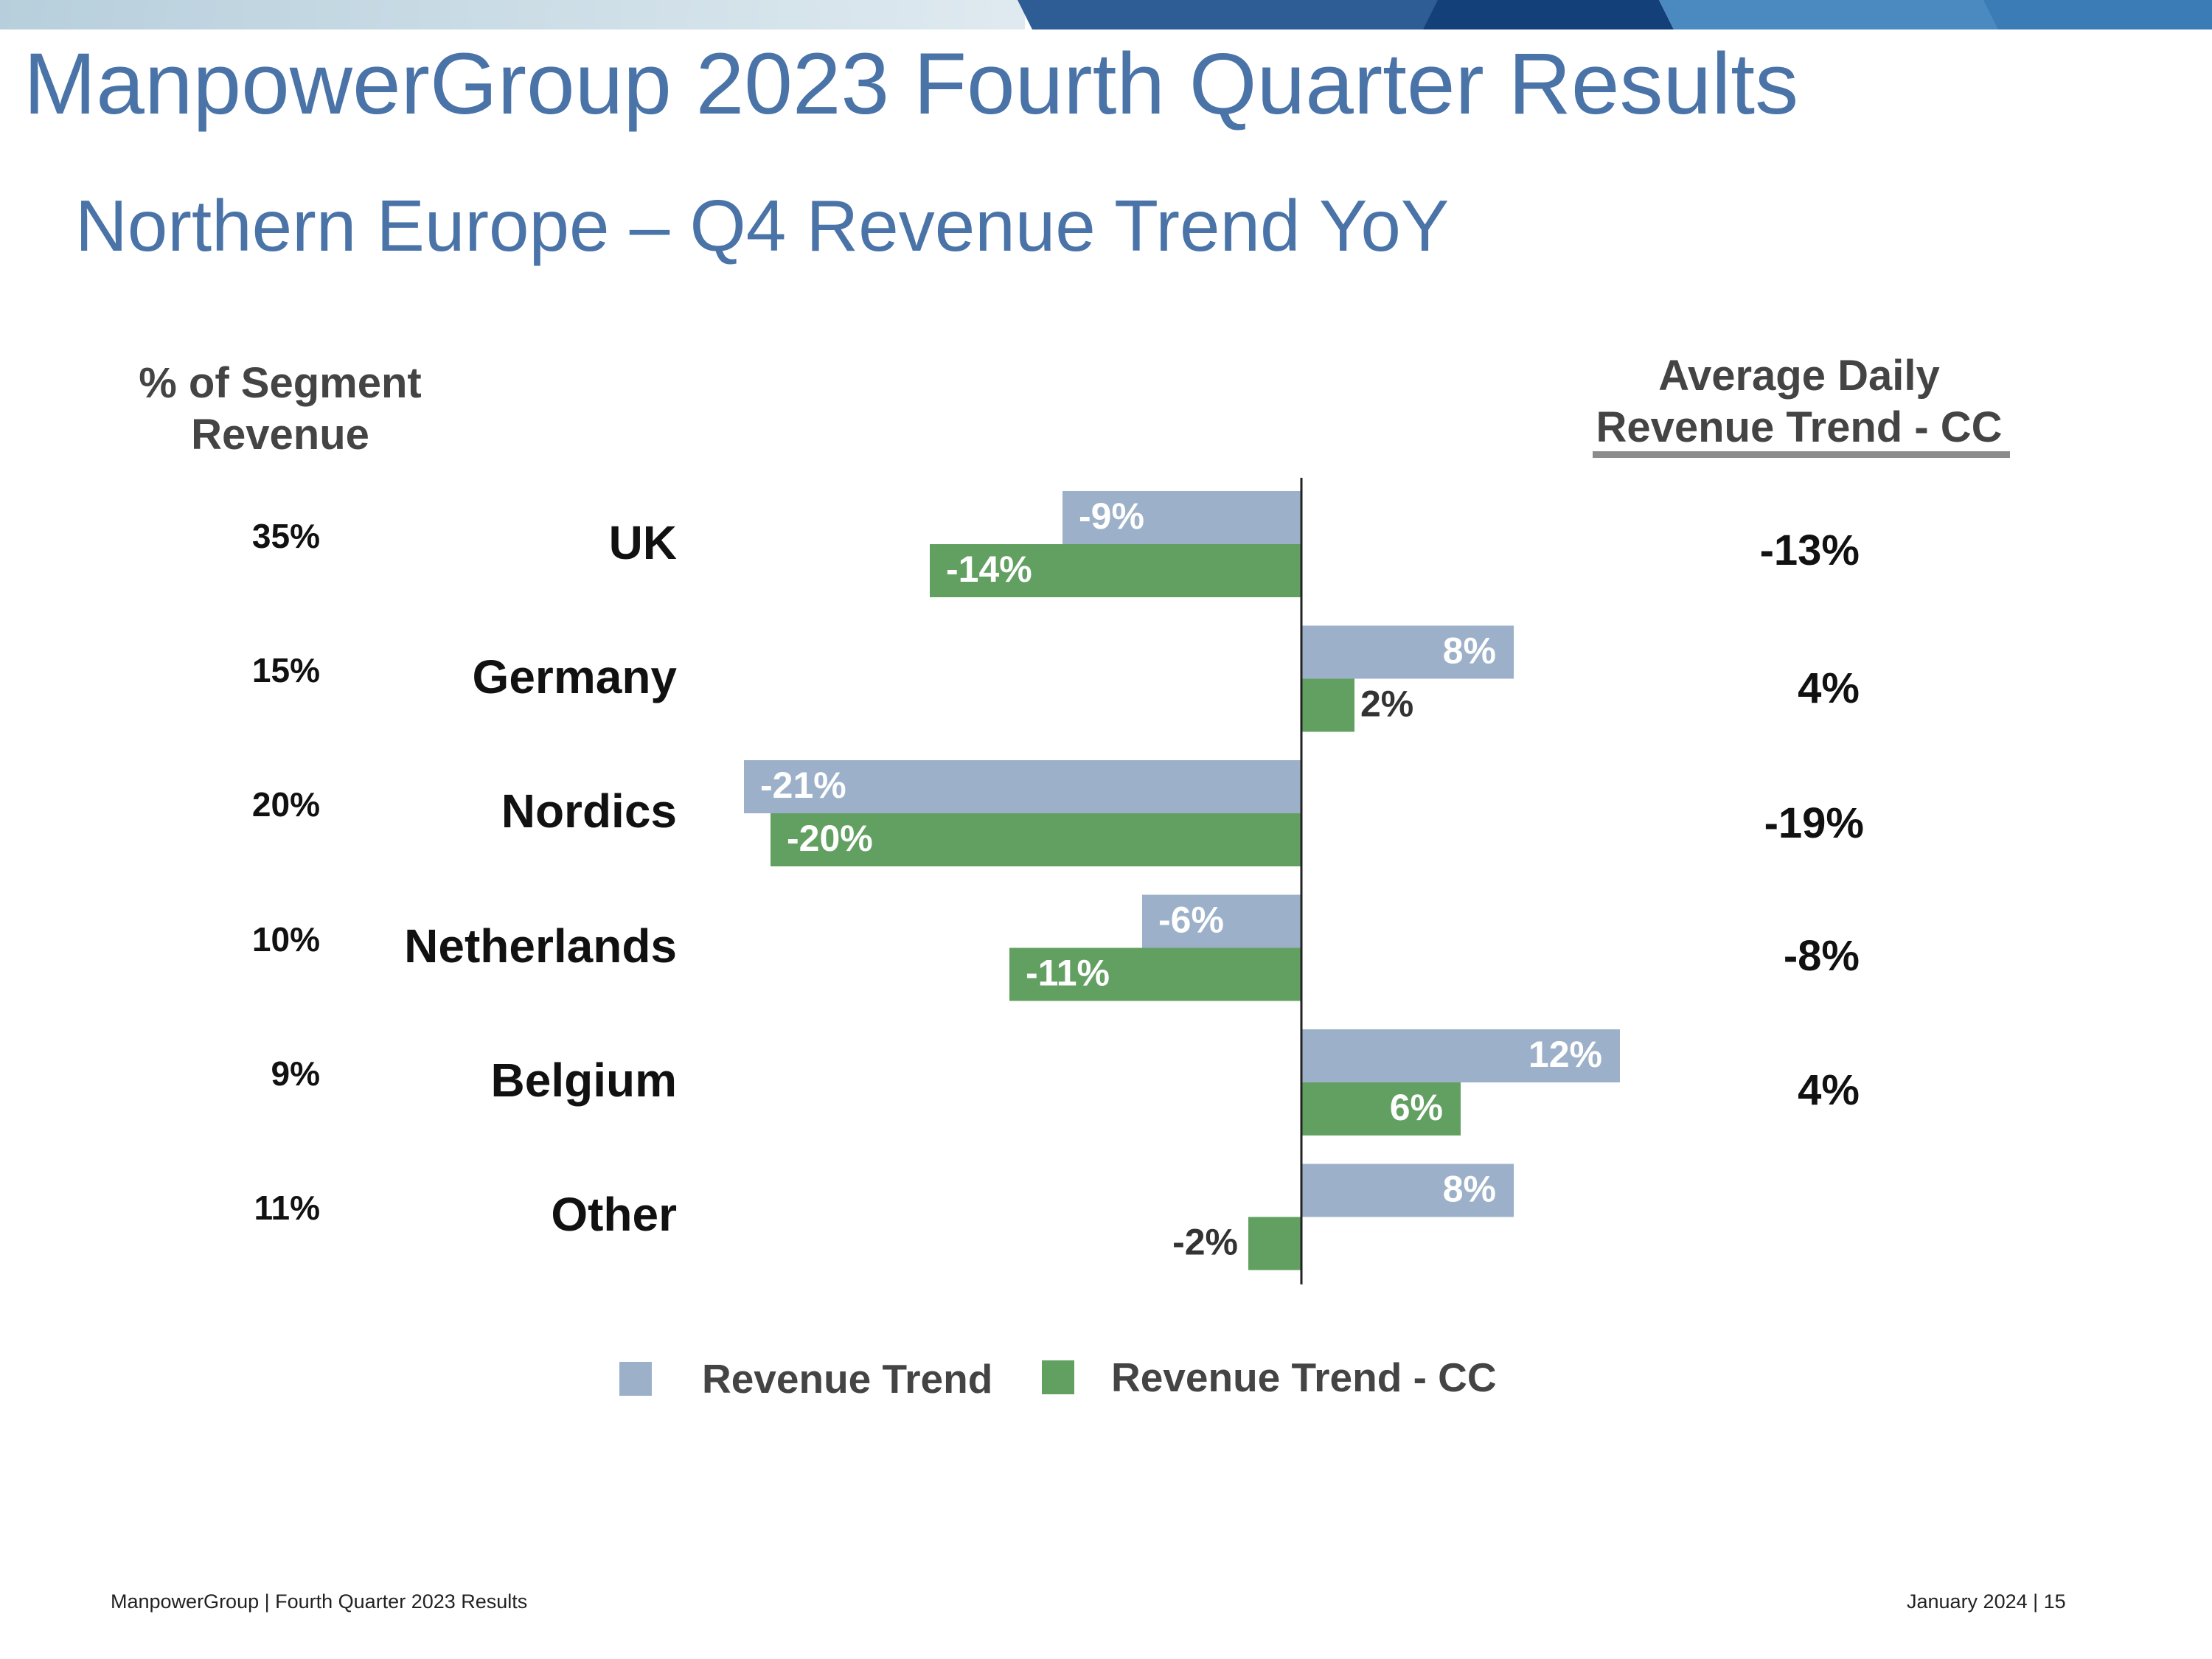 The height and width of the screenshot is (1659, 2212). I want to click on adr-value: -13%, so click(1809, 550).